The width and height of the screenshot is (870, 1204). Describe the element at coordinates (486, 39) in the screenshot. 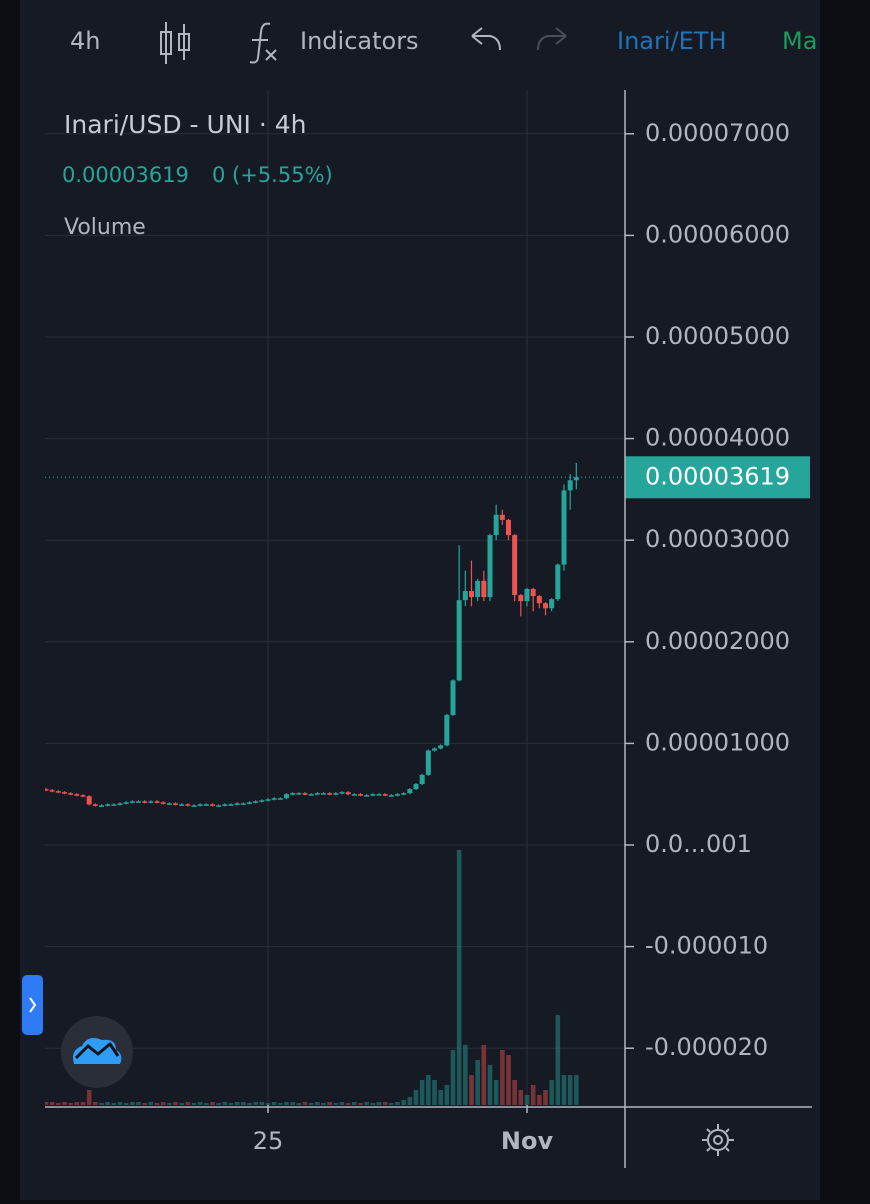

I see `undo-button` at that location.